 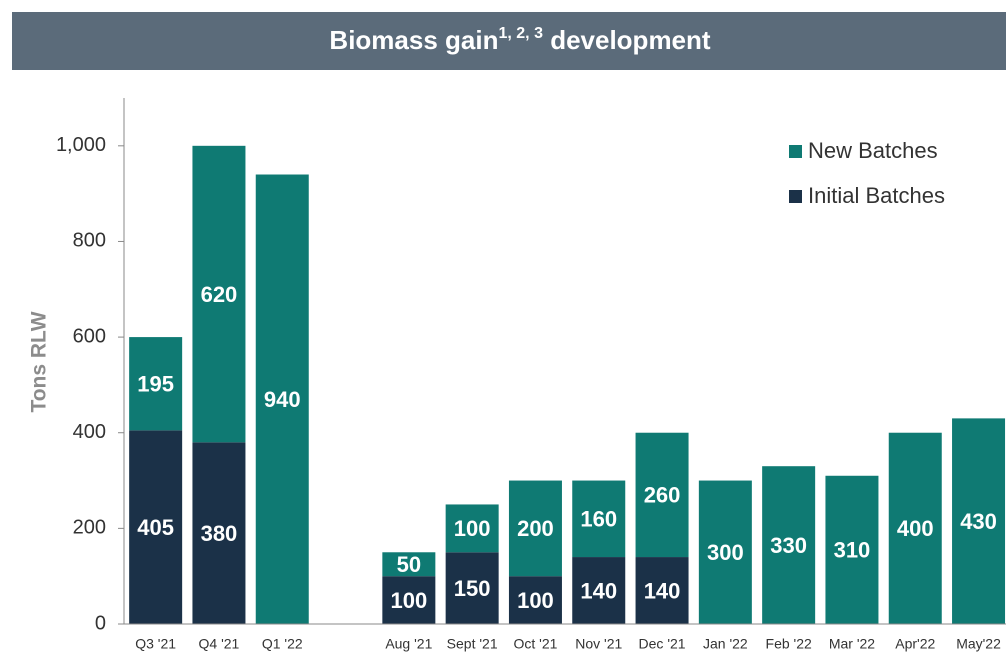 I want to click on legend-label: Initial Batches, so click(x=876, y=195).